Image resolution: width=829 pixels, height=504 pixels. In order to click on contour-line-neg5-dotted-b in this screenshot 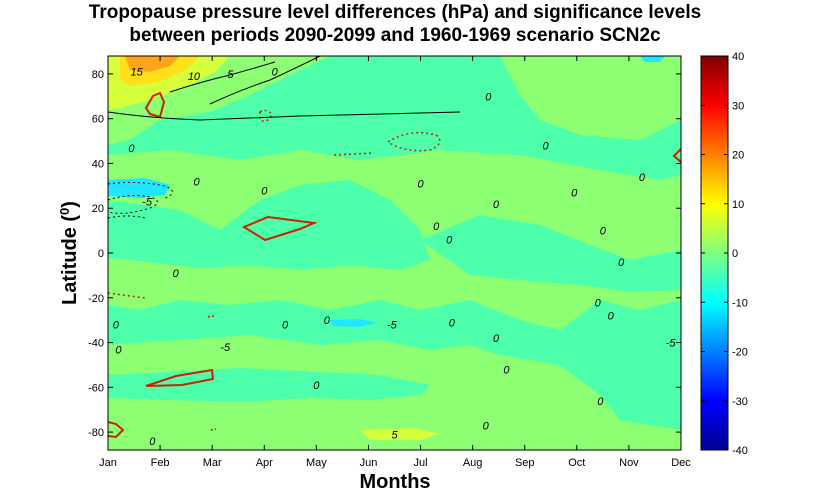, I will do `click(140, 190)`.